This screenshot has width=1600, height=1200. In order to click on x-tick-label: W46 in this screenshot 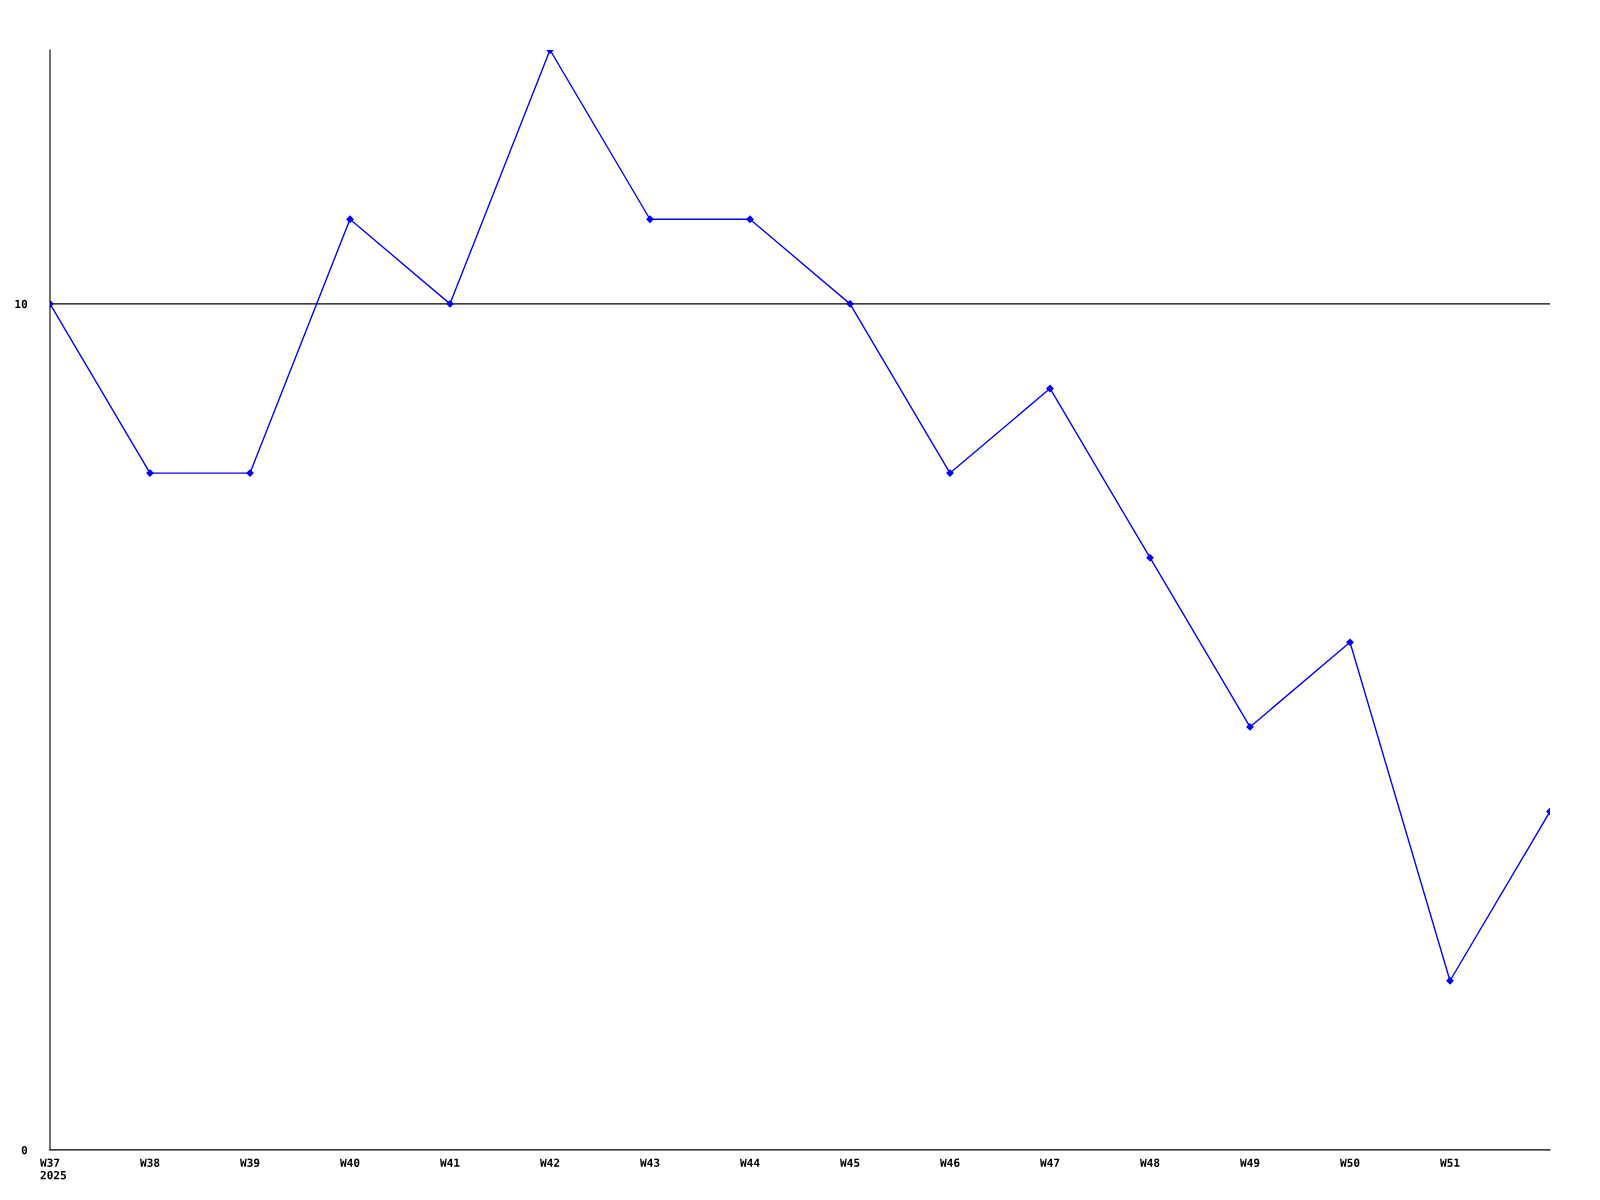, I will do `click(950, 1162)`.